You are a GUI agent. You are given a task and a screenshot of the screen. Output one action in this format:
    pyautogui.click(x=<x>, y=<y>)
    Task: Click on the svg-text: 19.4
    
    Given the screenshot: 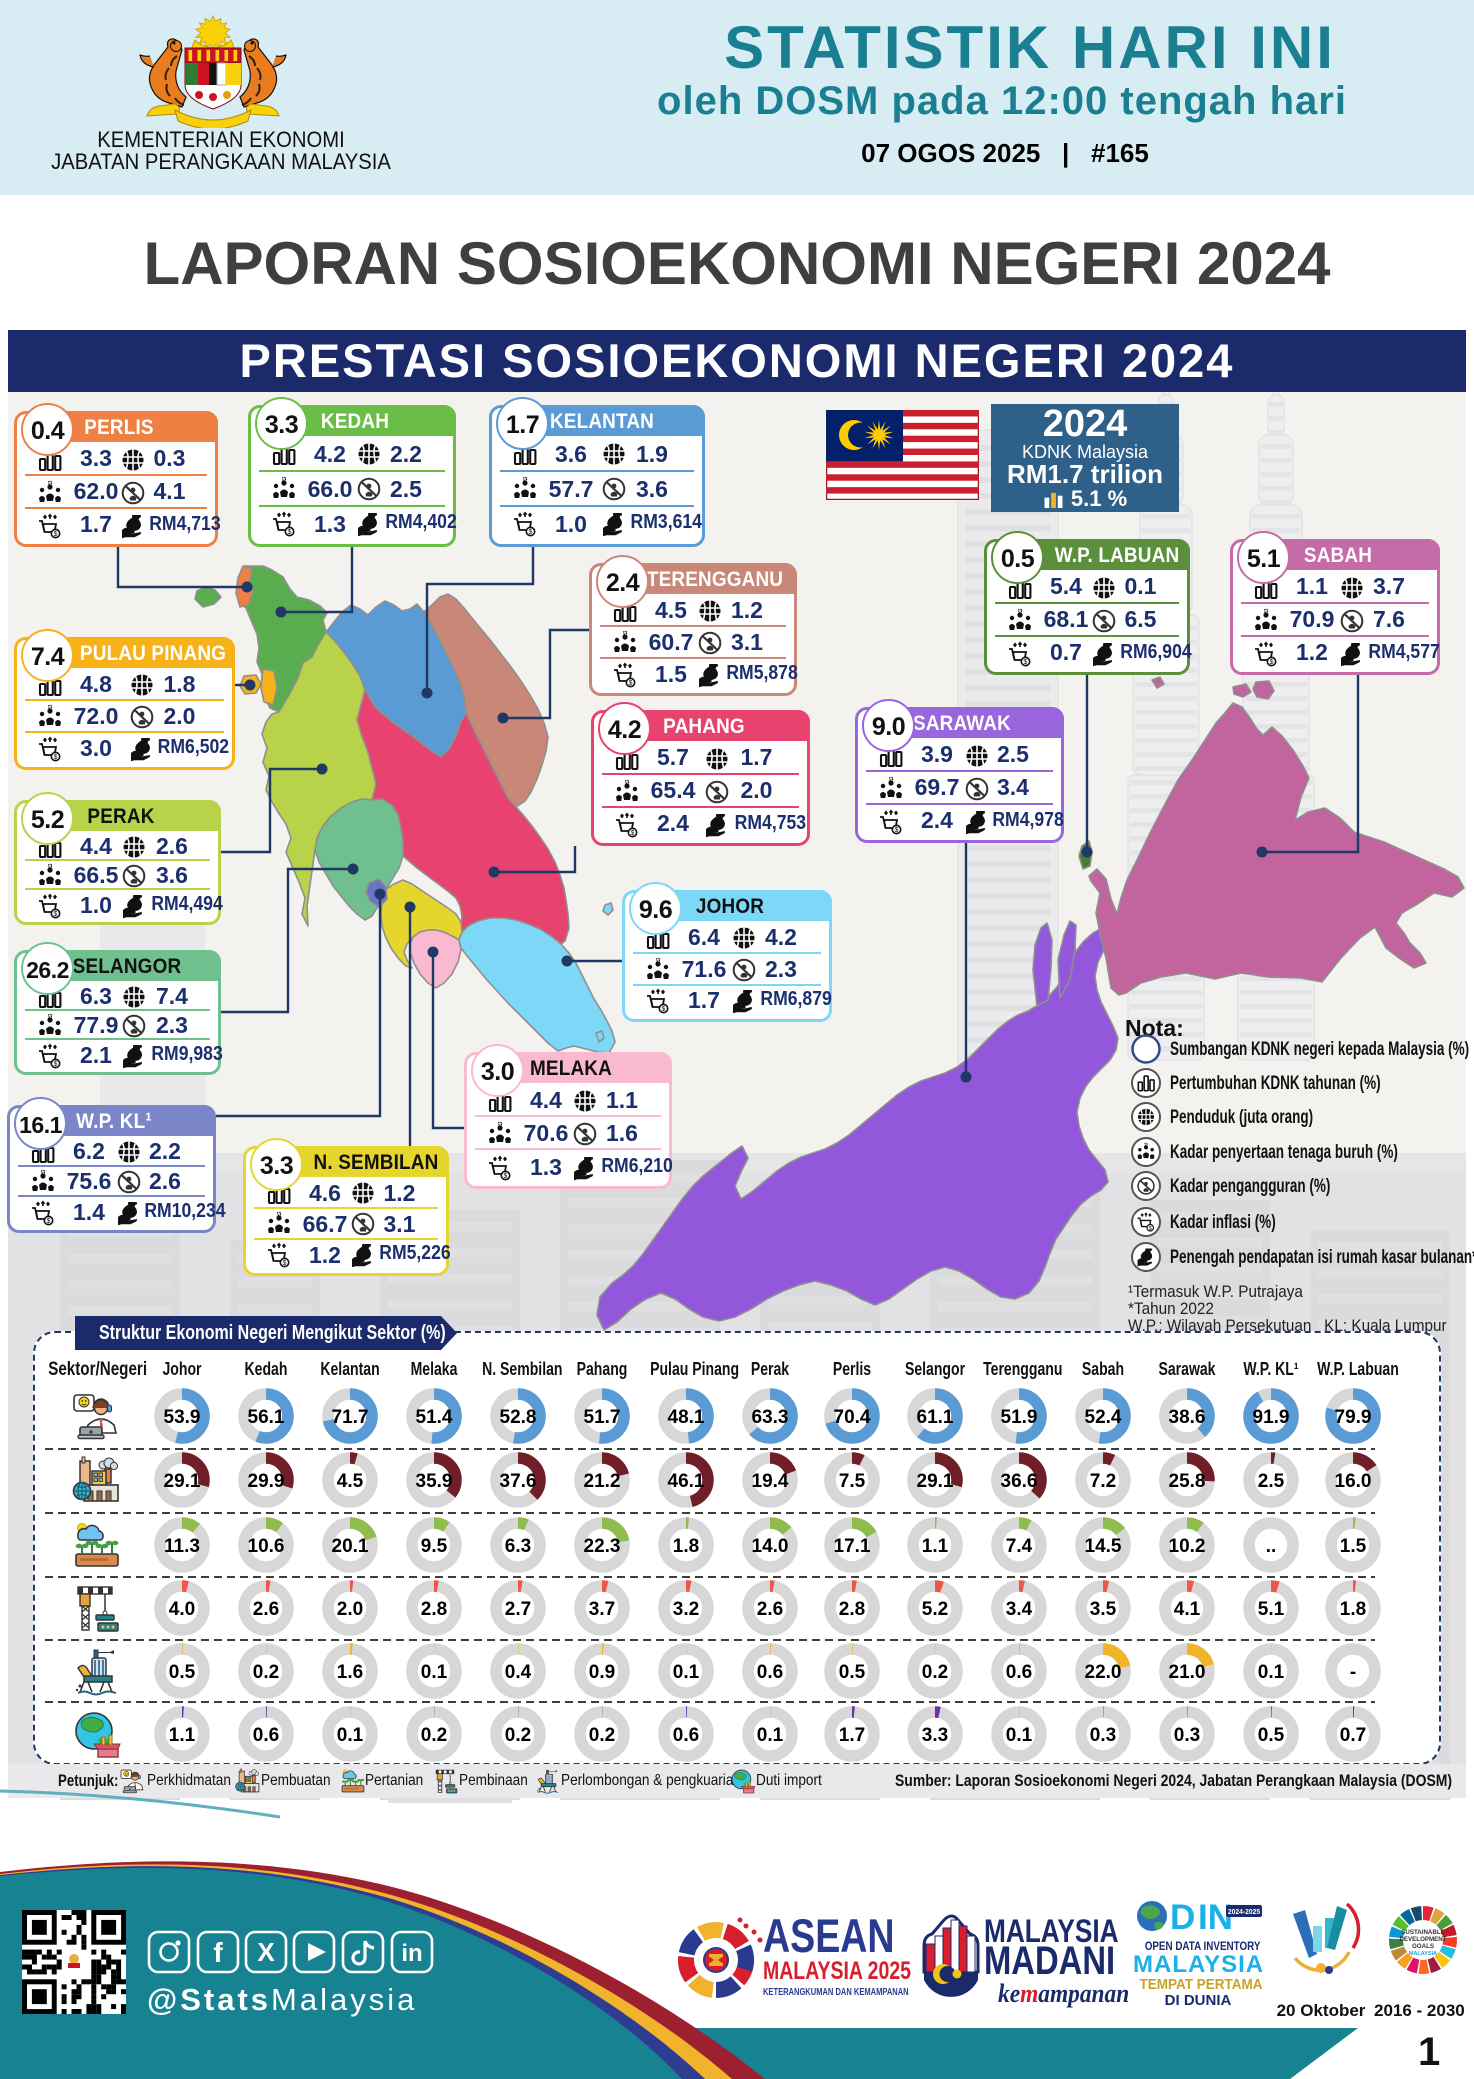 What is the action you would take?
    pyautogui.click(x=770, y=1481)
    